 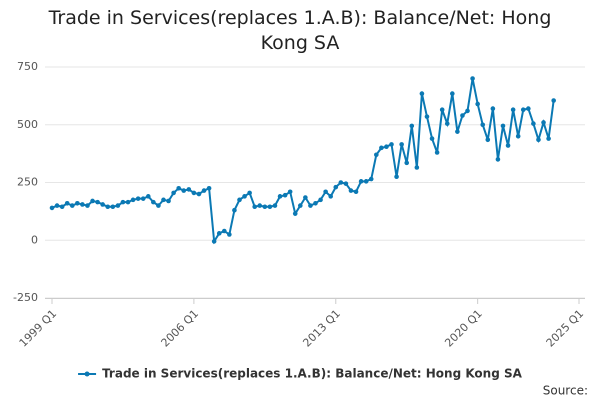 I want to click on x-tick-label: 2006 Q1, so click(x=180, y=328).